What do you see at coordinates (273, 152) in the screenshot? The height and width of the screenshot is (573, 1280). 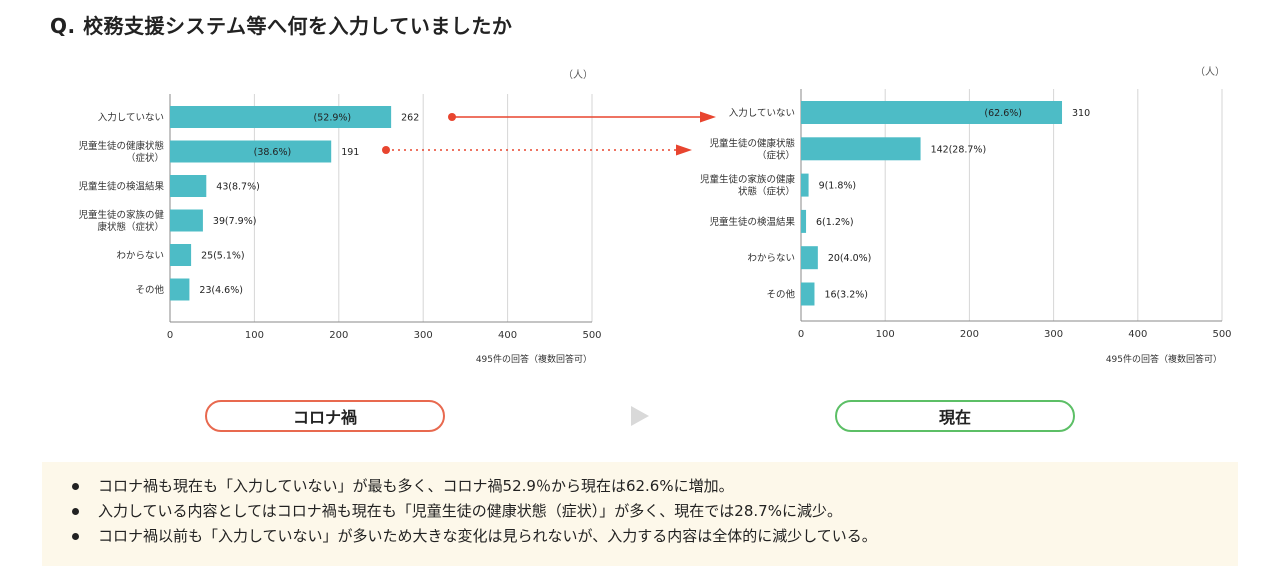 I see `percent-label: (38.6%)` at bounding box center [273, 152].